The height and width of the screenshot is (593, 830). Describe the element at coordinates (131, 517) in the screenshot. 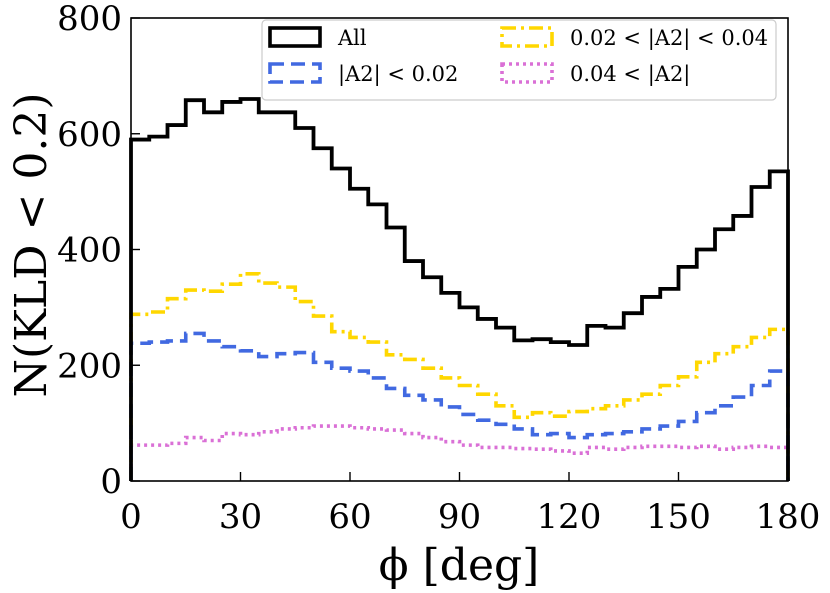

I see `x-tick-label-0: 0` at that location.